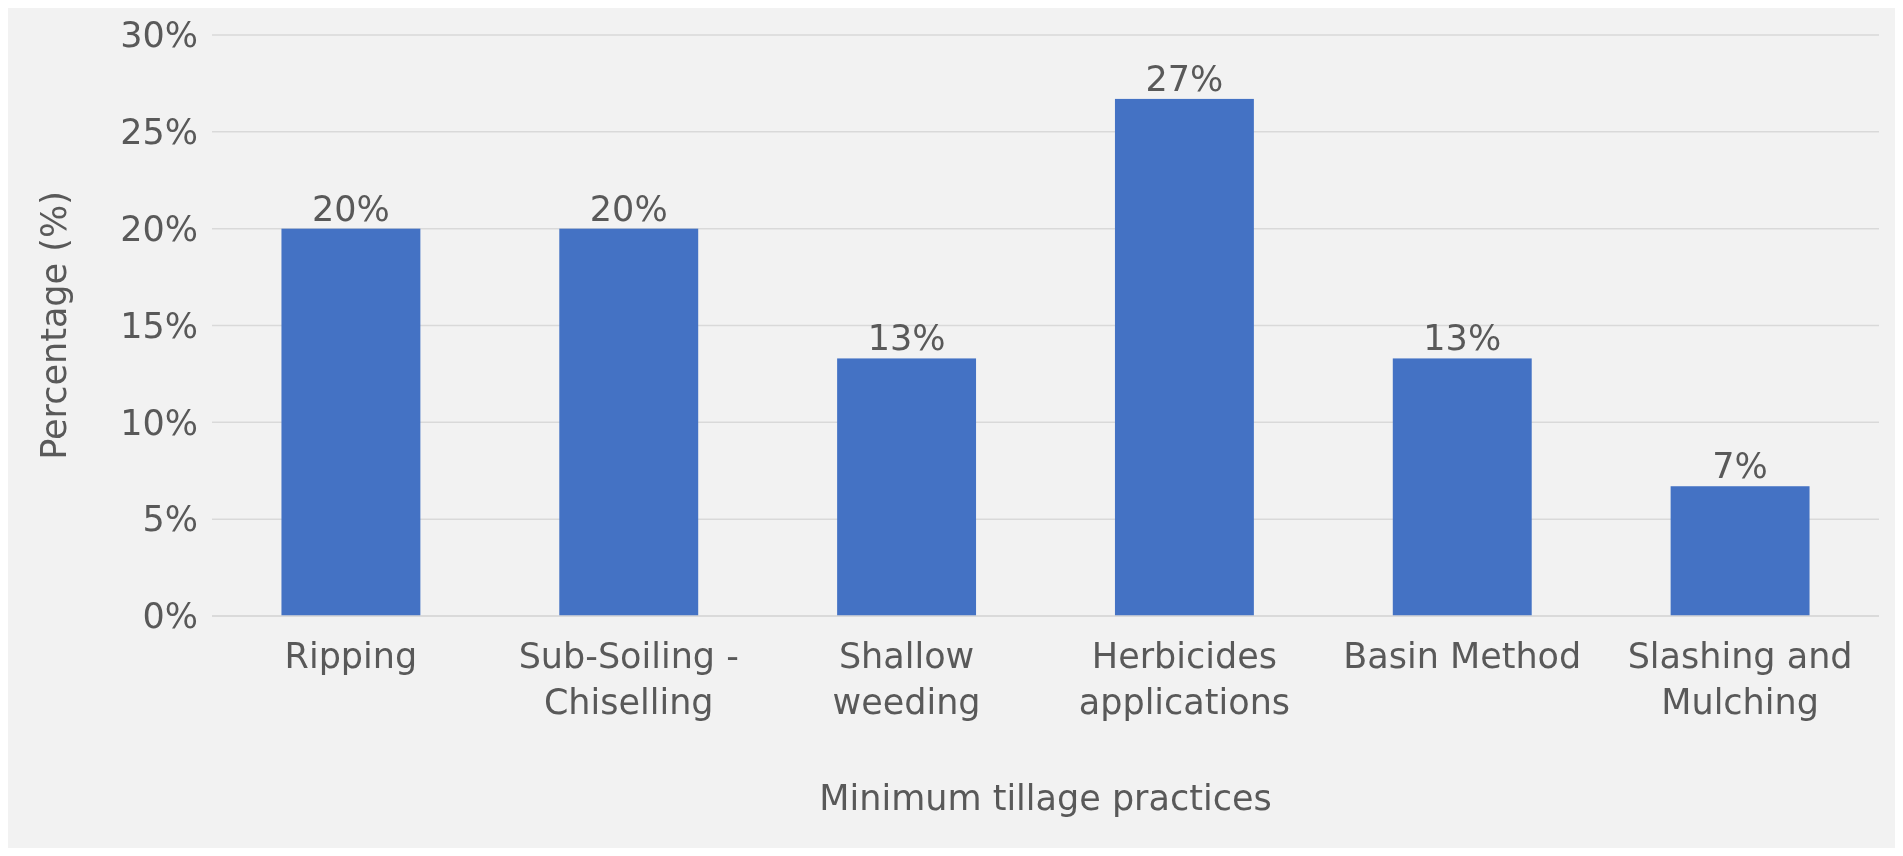  I want to click on y-tick-label: 30%, so click(159, 35).